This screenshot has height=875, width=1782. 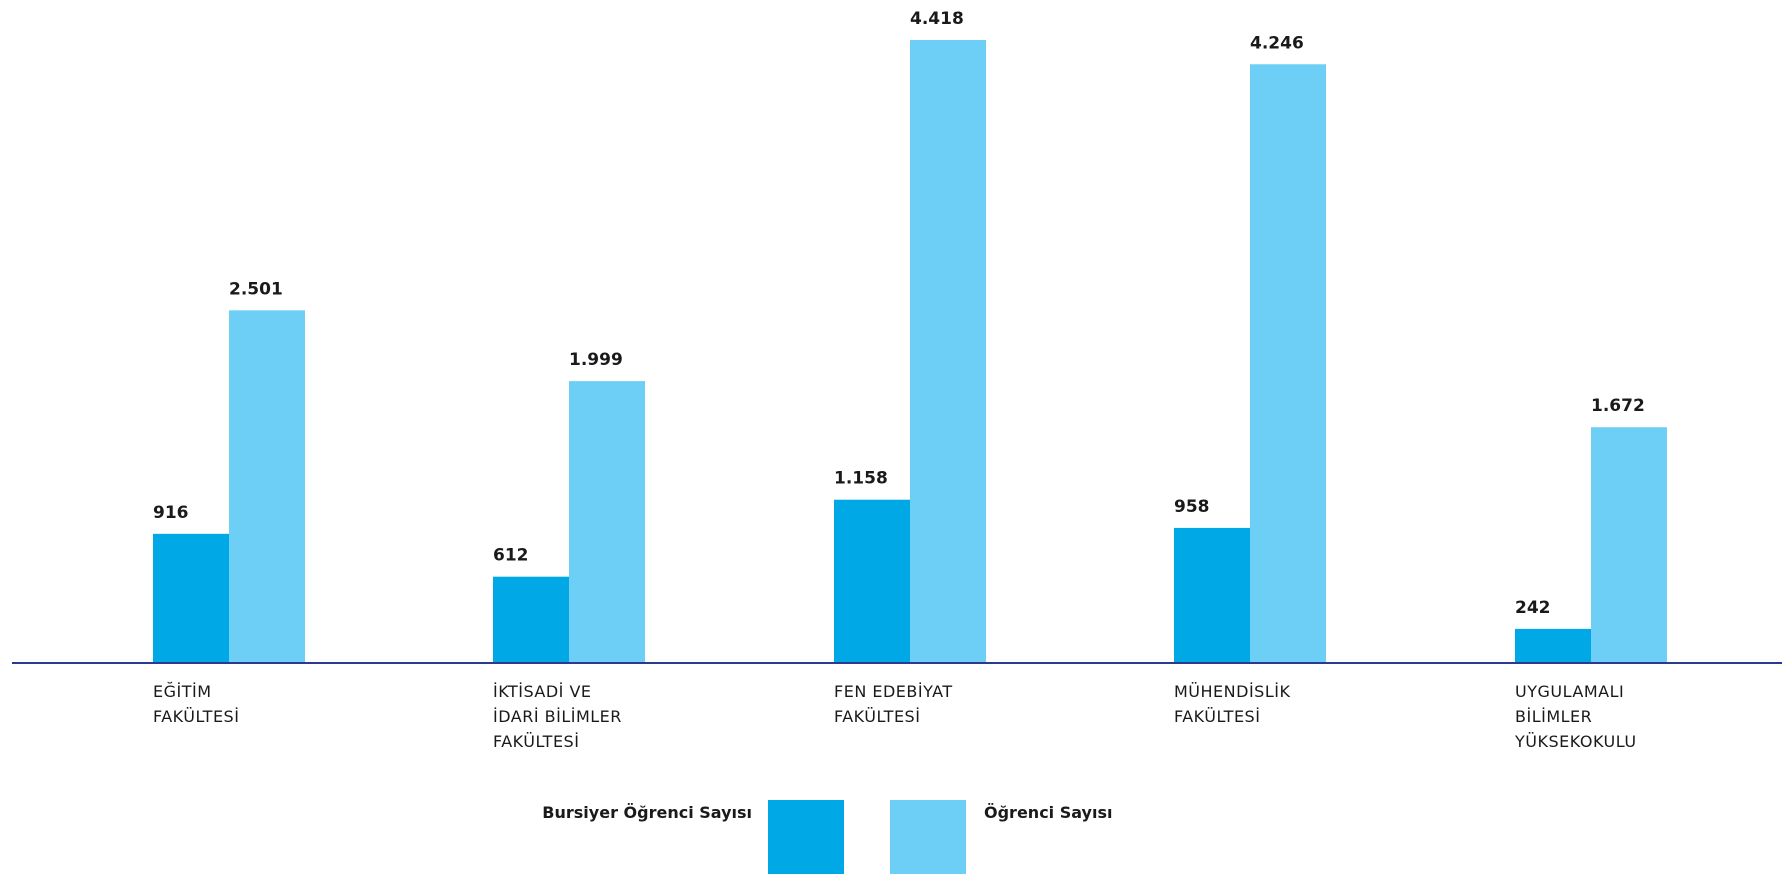 What do you see at coordinates (182, 691) in the screenshot?
I see `category-label-line: EĞİTİM` at bounding box center [182, 691].